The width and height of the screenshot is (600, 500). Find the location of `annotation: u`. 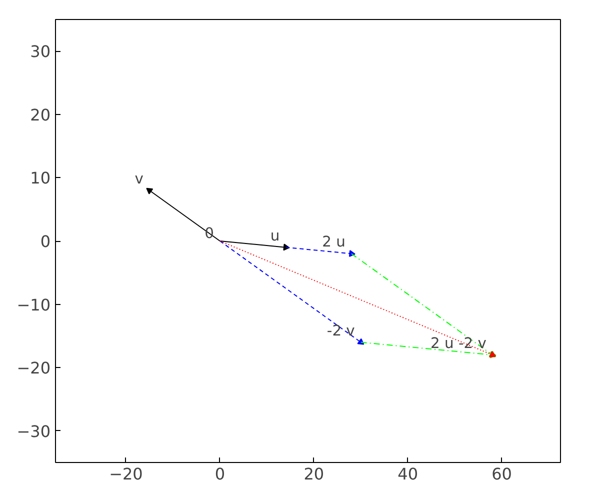

annotation: u is located at coordinates (275, 235).